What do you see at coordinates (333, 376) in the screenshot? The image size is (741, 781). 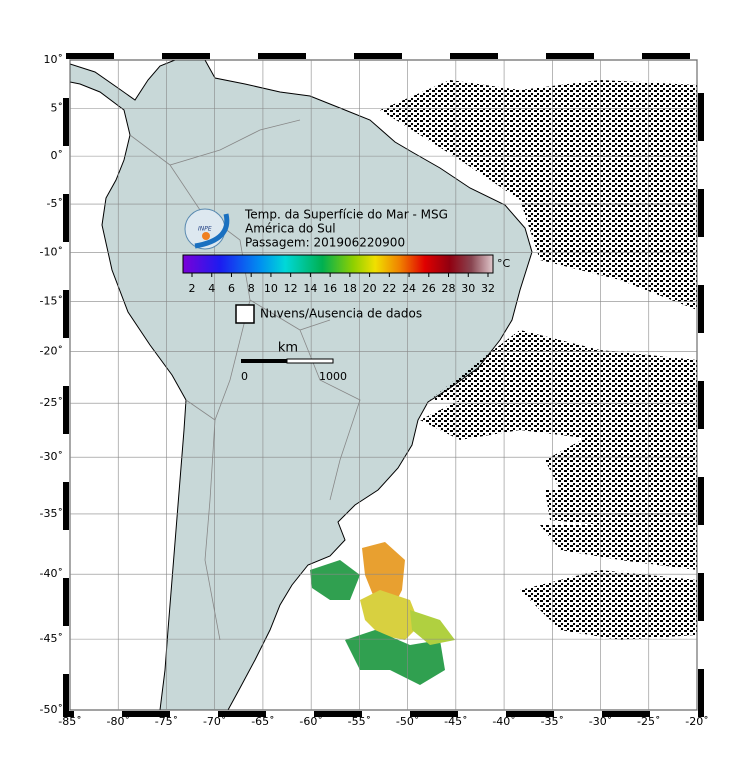 I see `scale-tick-label: 1000` at bounding box center [333, 376].